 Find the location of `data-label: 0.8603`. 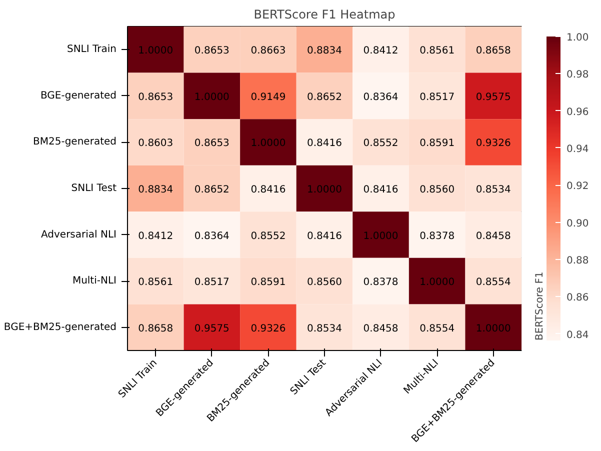

data-label: 0.8603 is located at coordinates (156, 144).